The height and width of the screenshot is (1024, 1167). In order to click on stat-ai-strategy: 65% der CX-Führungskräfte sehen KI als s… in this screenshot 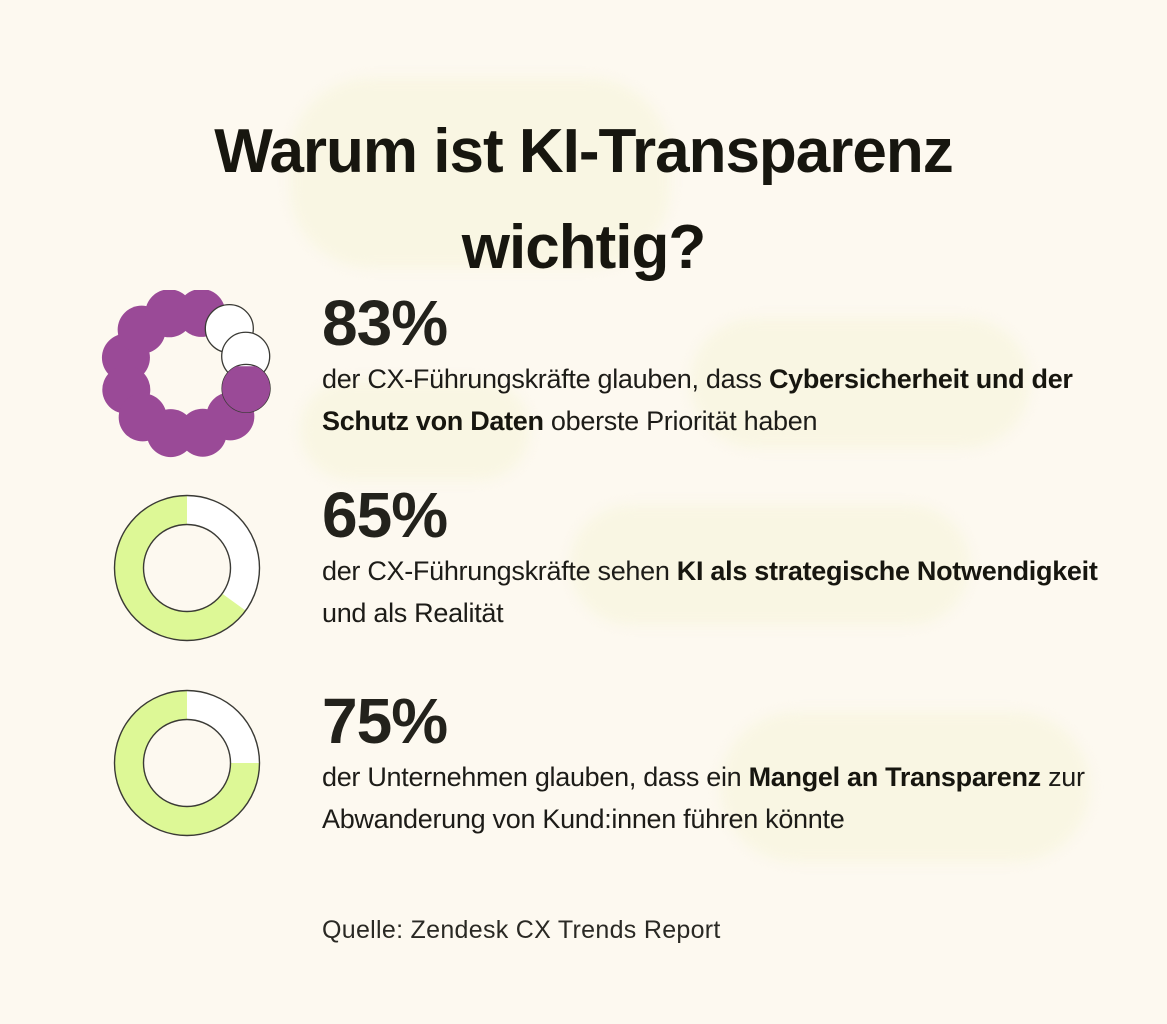, I will do `click(712, 558)`.